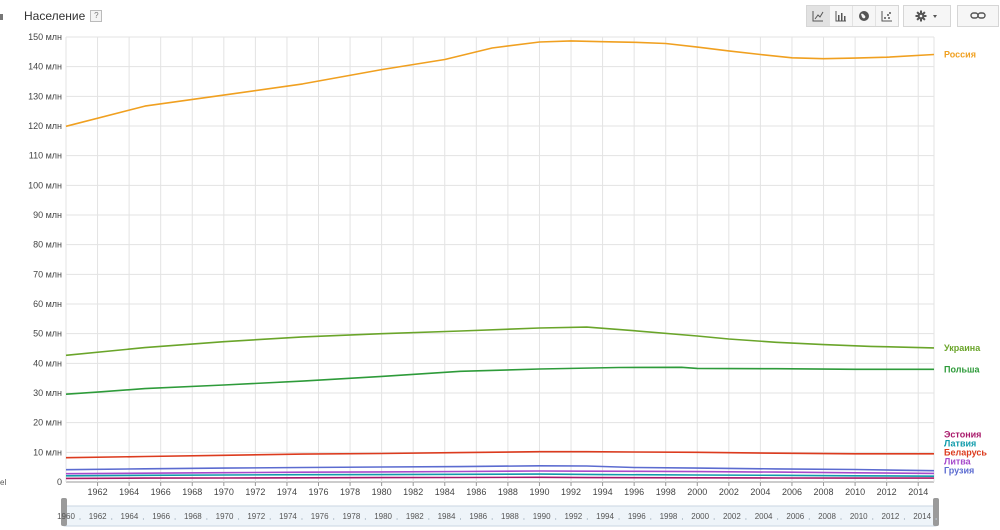 Image resolution: width=1000 pixels, height=530 pixels. What do you see at coordinates (605, 516) in the screenshot?
I see `timeline-tick-label: 1994` at bounding box center [605, 516].